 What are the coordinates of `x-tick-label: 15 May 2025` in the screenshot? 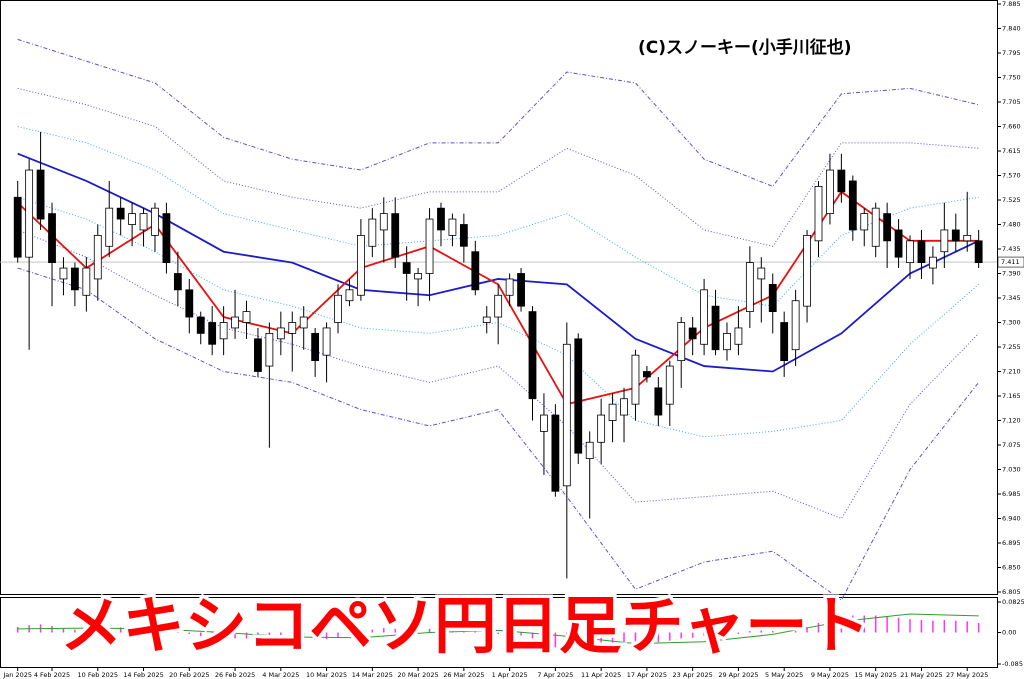 It's located at (876, 675).